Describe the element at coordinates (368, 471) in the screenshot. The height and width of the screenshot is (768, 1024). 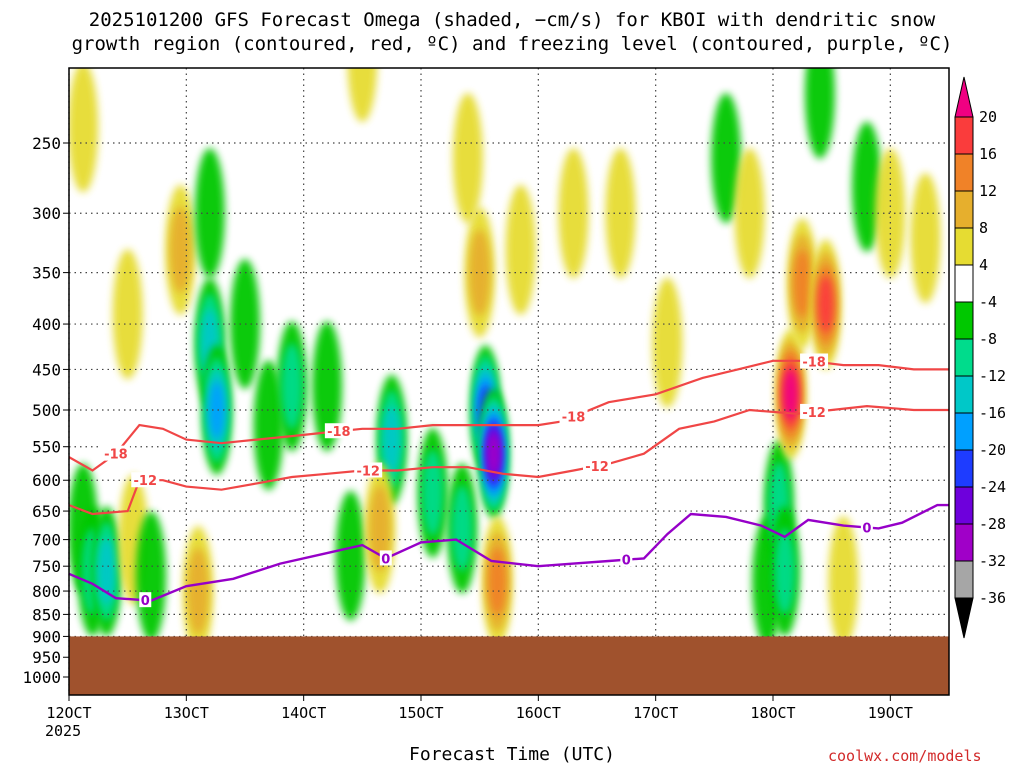
I see `contour-label-minus12-5: -12` at that location.